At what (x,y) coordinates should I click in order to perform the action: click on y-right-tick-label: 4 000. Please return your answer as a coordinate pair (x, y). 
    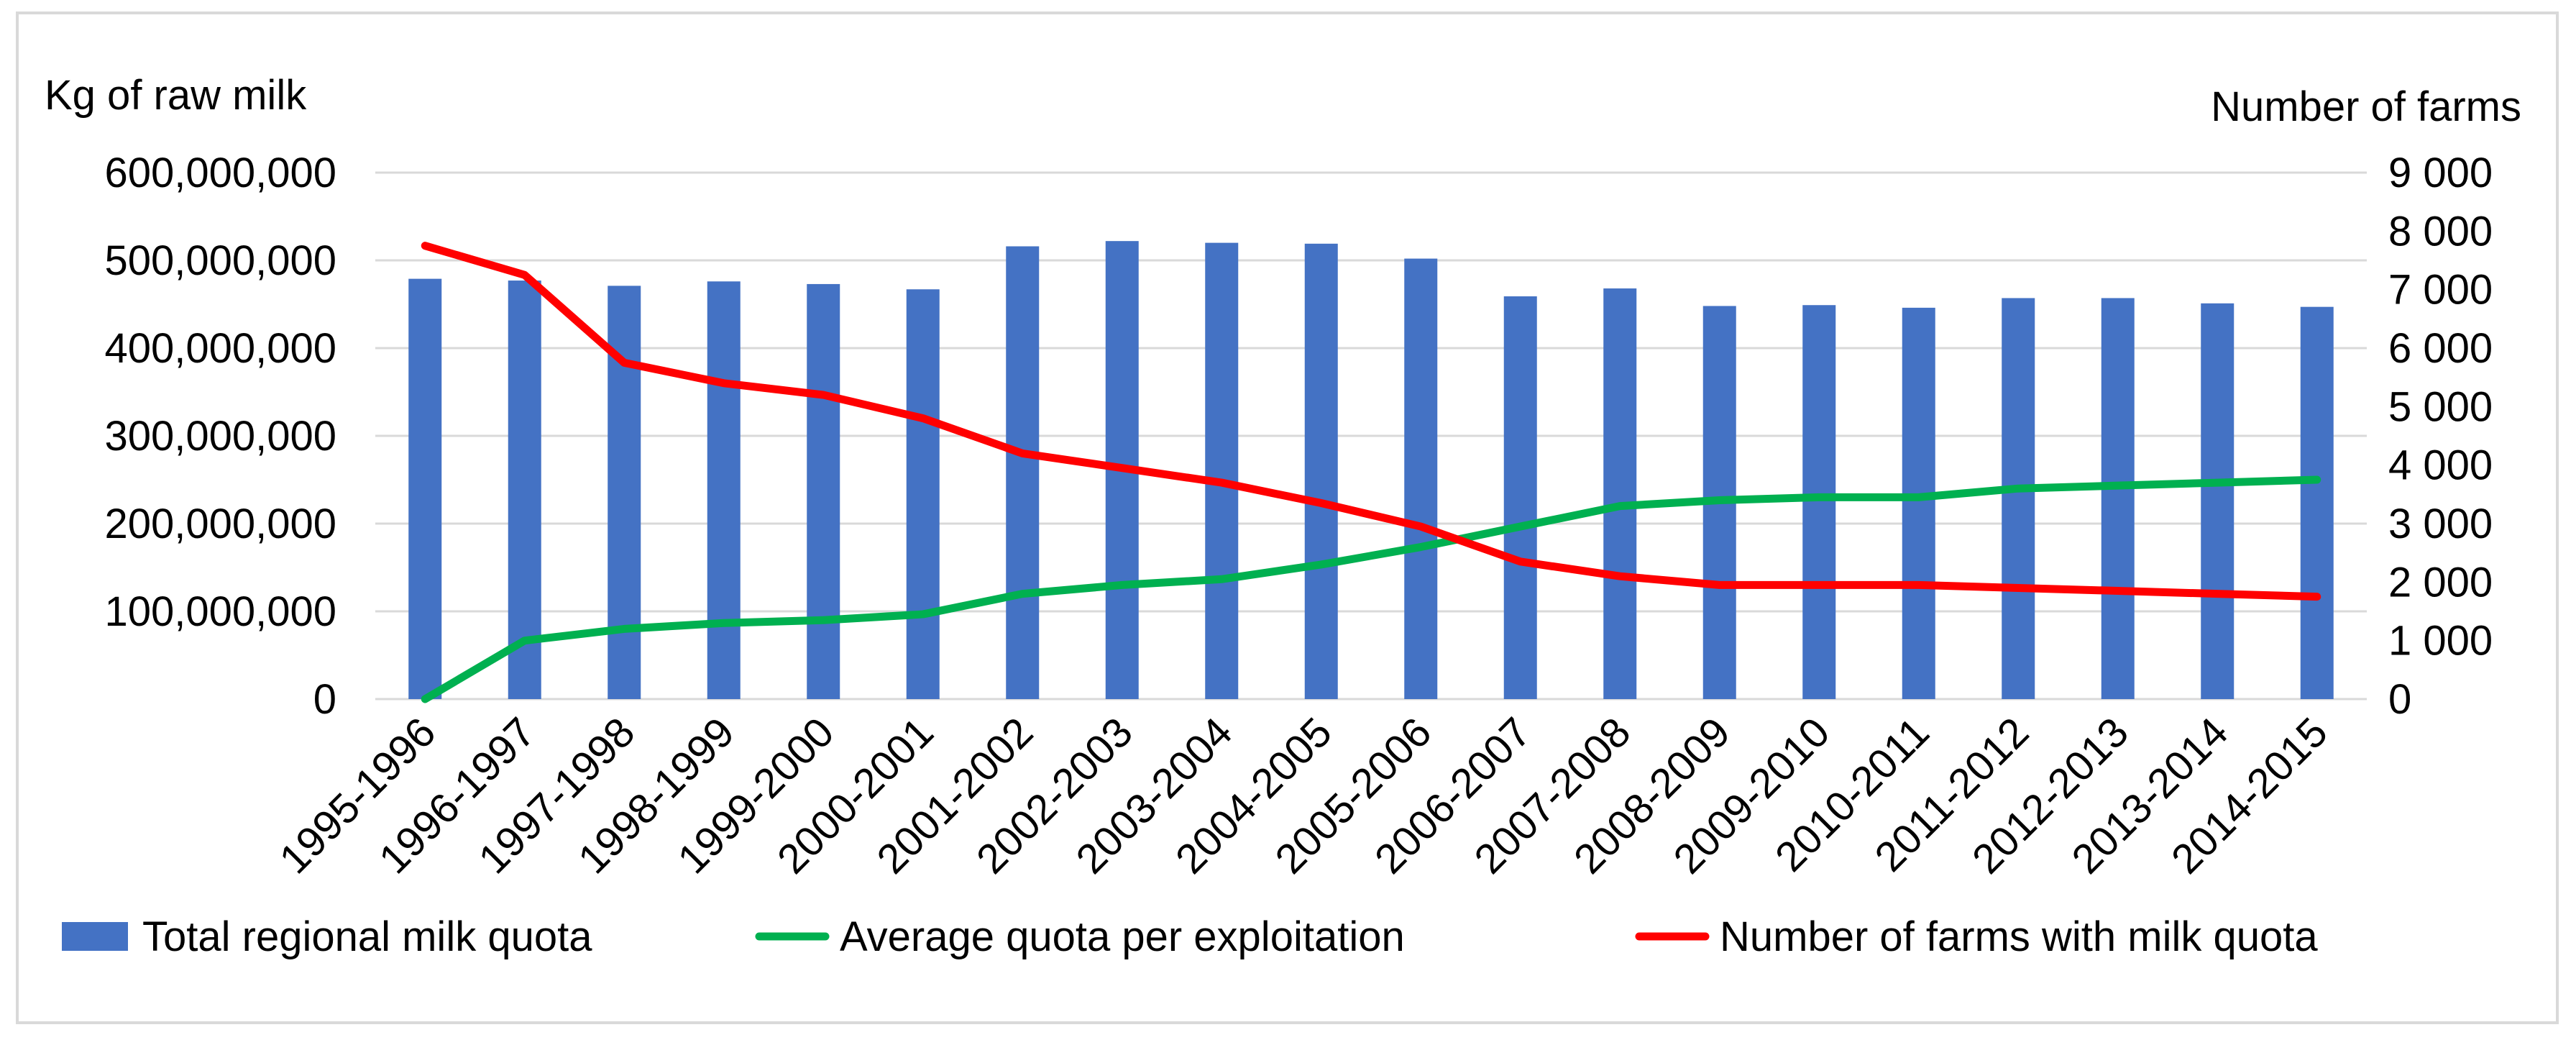
    Looking at the image, I should click on (2440, 465).